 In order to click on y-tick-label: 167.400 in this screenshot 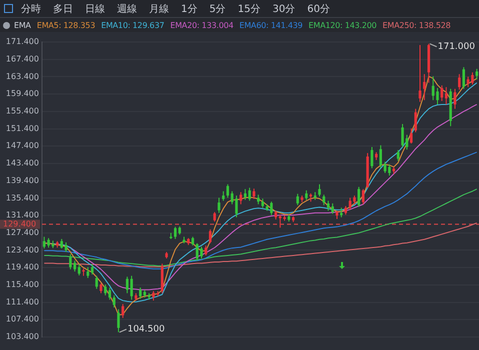, I will do `click(22, 59)`.